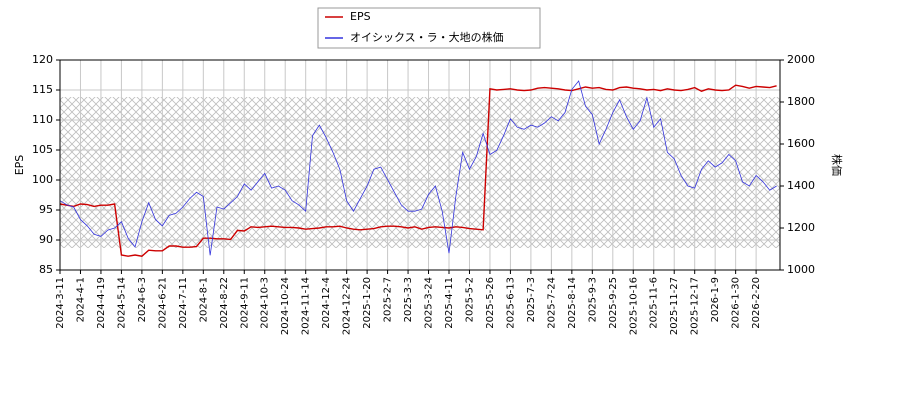 The width and height of the screenshot is (900, 400). What do you see at coordinates (490, 303) in the screenshot?
I see `x-tick-label: 2025-5-26` at bounding box center [490, 303].